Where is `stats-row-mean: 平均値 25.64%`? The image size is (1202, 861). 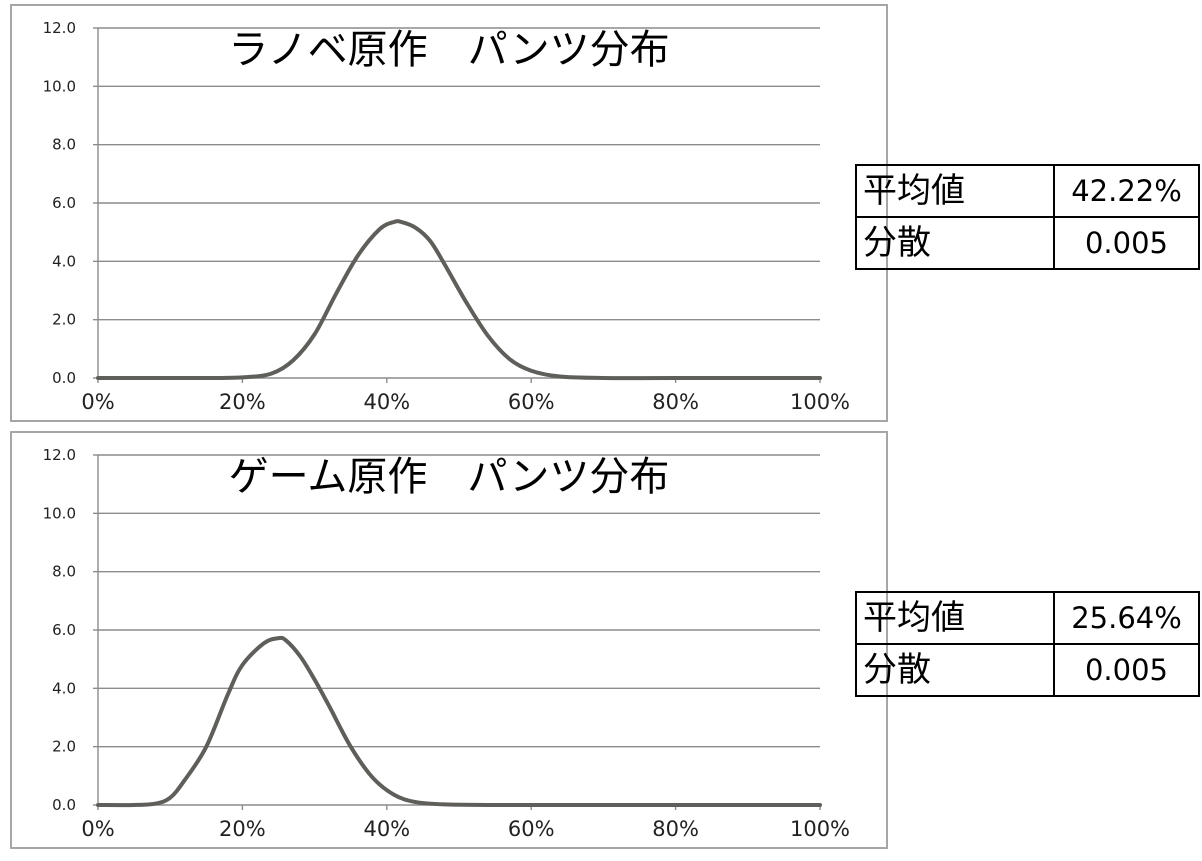
stats-row-mean: 平均値 25.64% is located at coordinates (1027, 618).